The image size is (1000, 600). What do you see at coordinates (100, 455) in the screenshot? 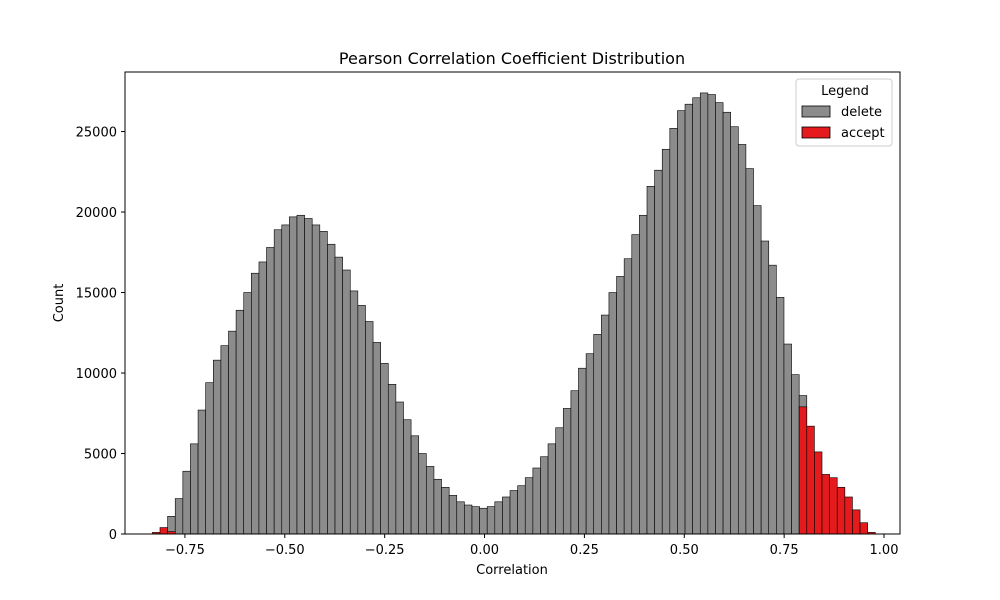
I see `y-tick-label: 5000` at bounding box center [100, 455].